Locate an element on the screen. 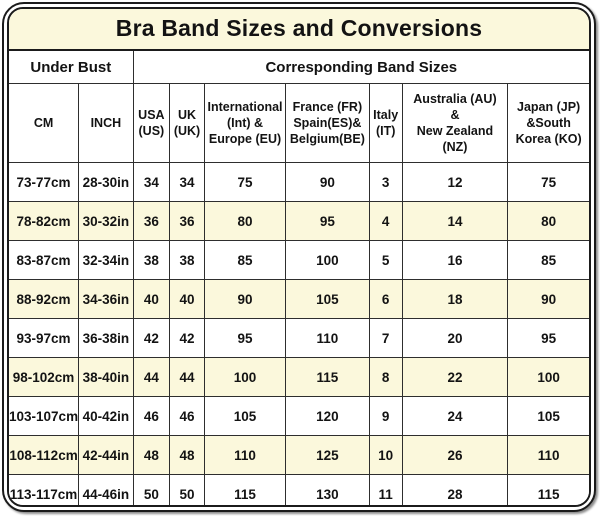 This screenshot has height=516, width=600. table-cell: 14 is located at coordinates (455, 221).